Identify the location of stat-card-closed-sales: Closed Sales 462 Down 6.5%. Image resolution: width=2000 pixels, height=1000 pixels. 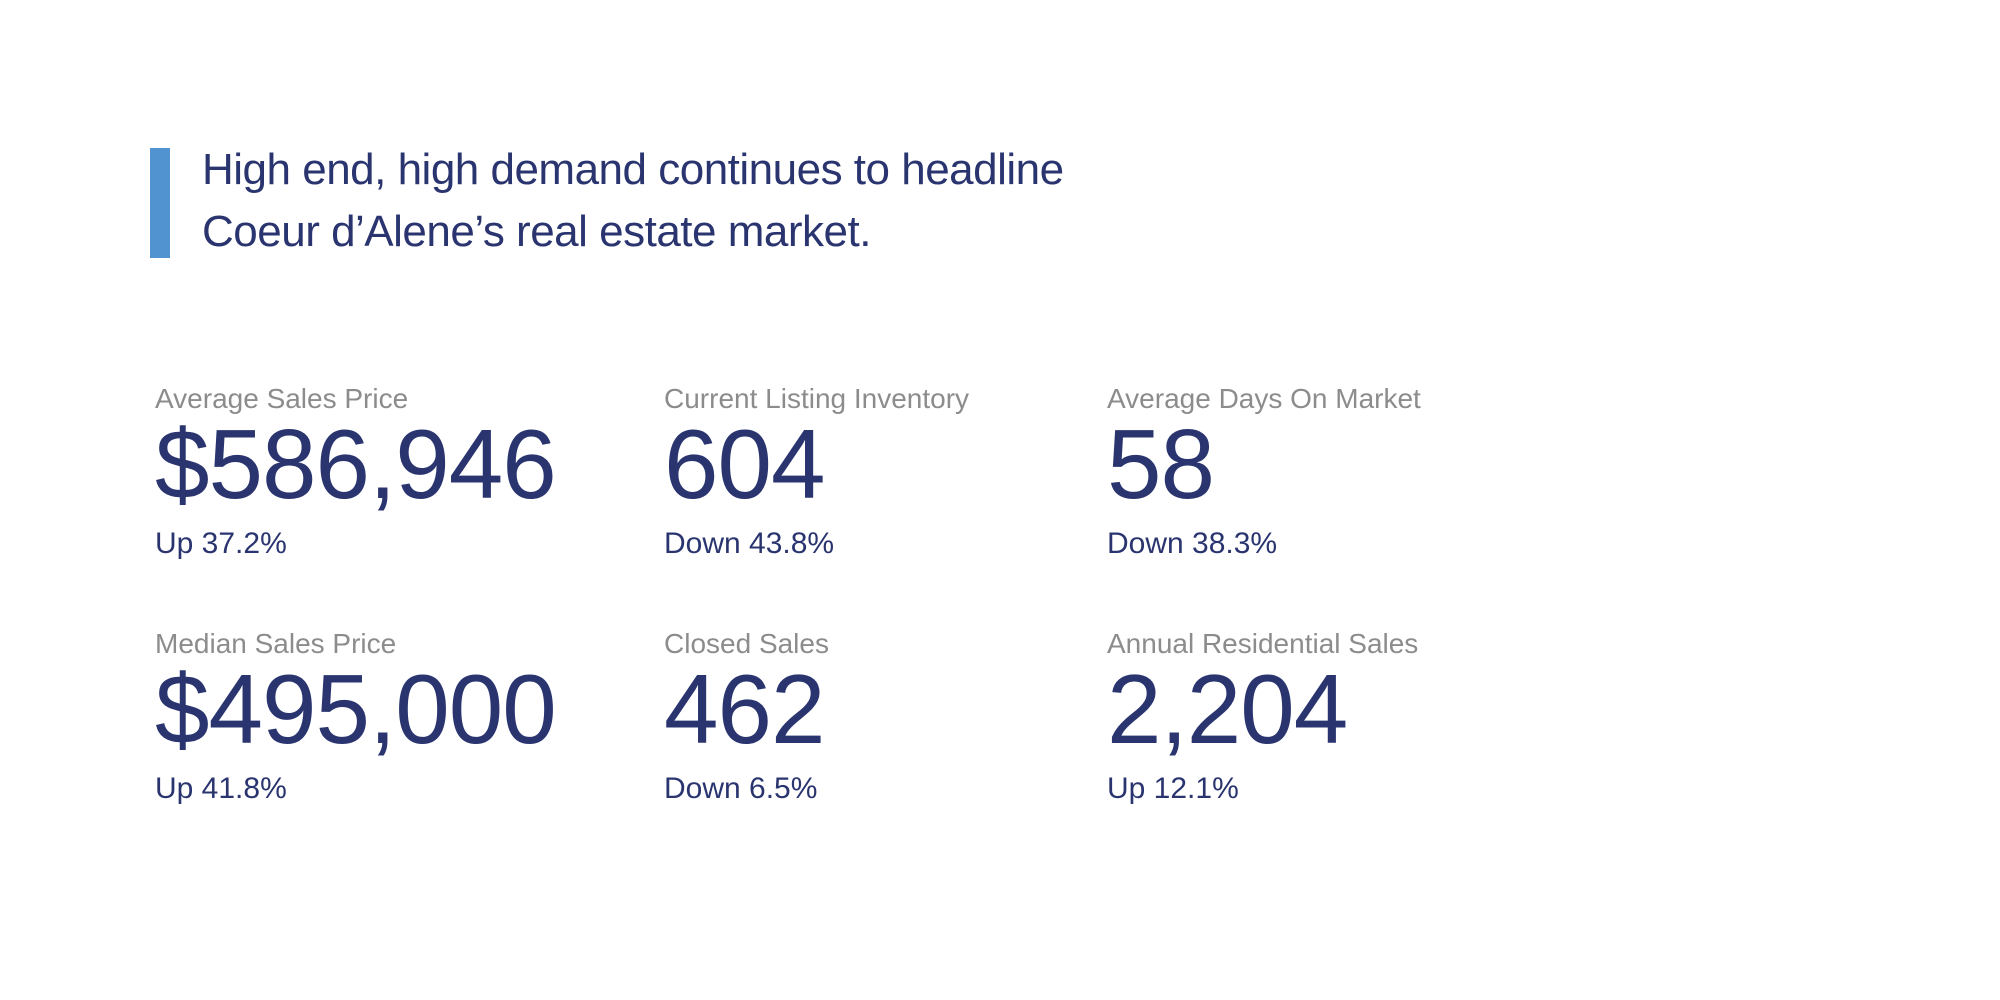
(885, 718).